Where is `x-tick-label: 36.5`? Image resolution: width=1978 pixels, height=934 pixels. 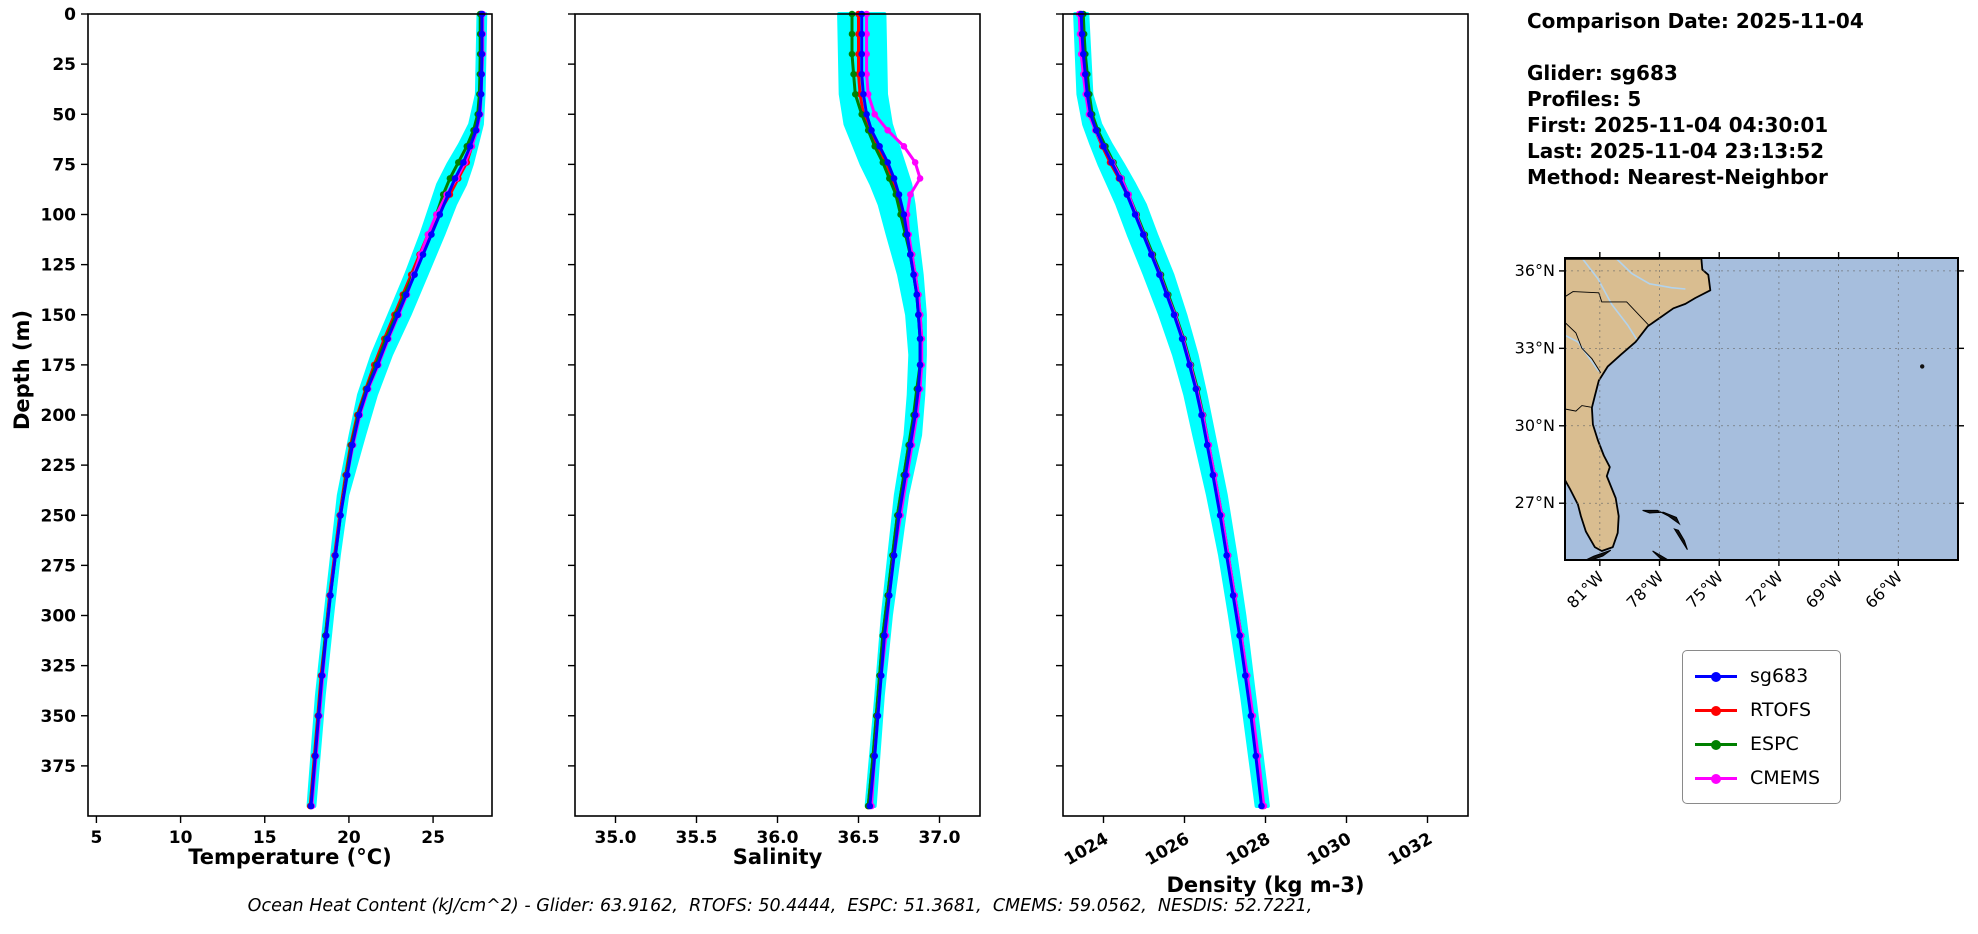
x-tick-label: 36.5 is located at coordinates (859, 838).